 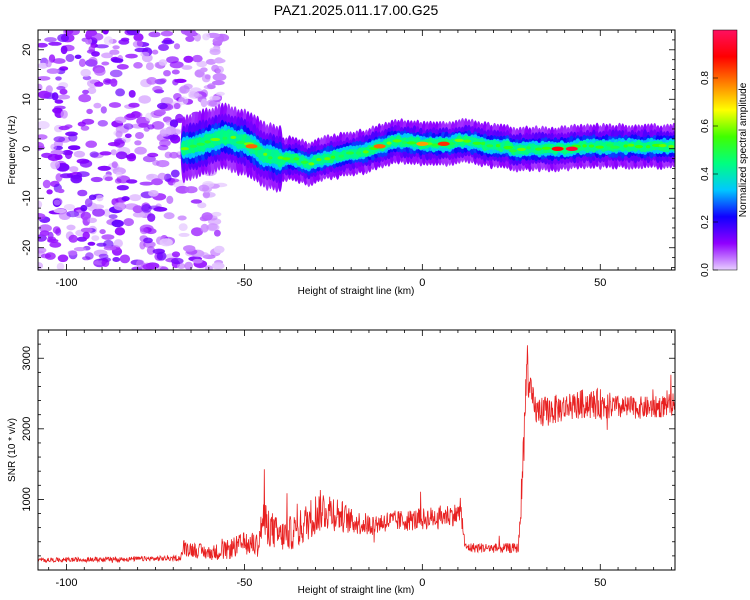 What do you see at coordinates (12, 150) in the screenshot?
I see `spectrogram-y-axis-label: Frequency (Hz)` at bounding box center [12, 150].